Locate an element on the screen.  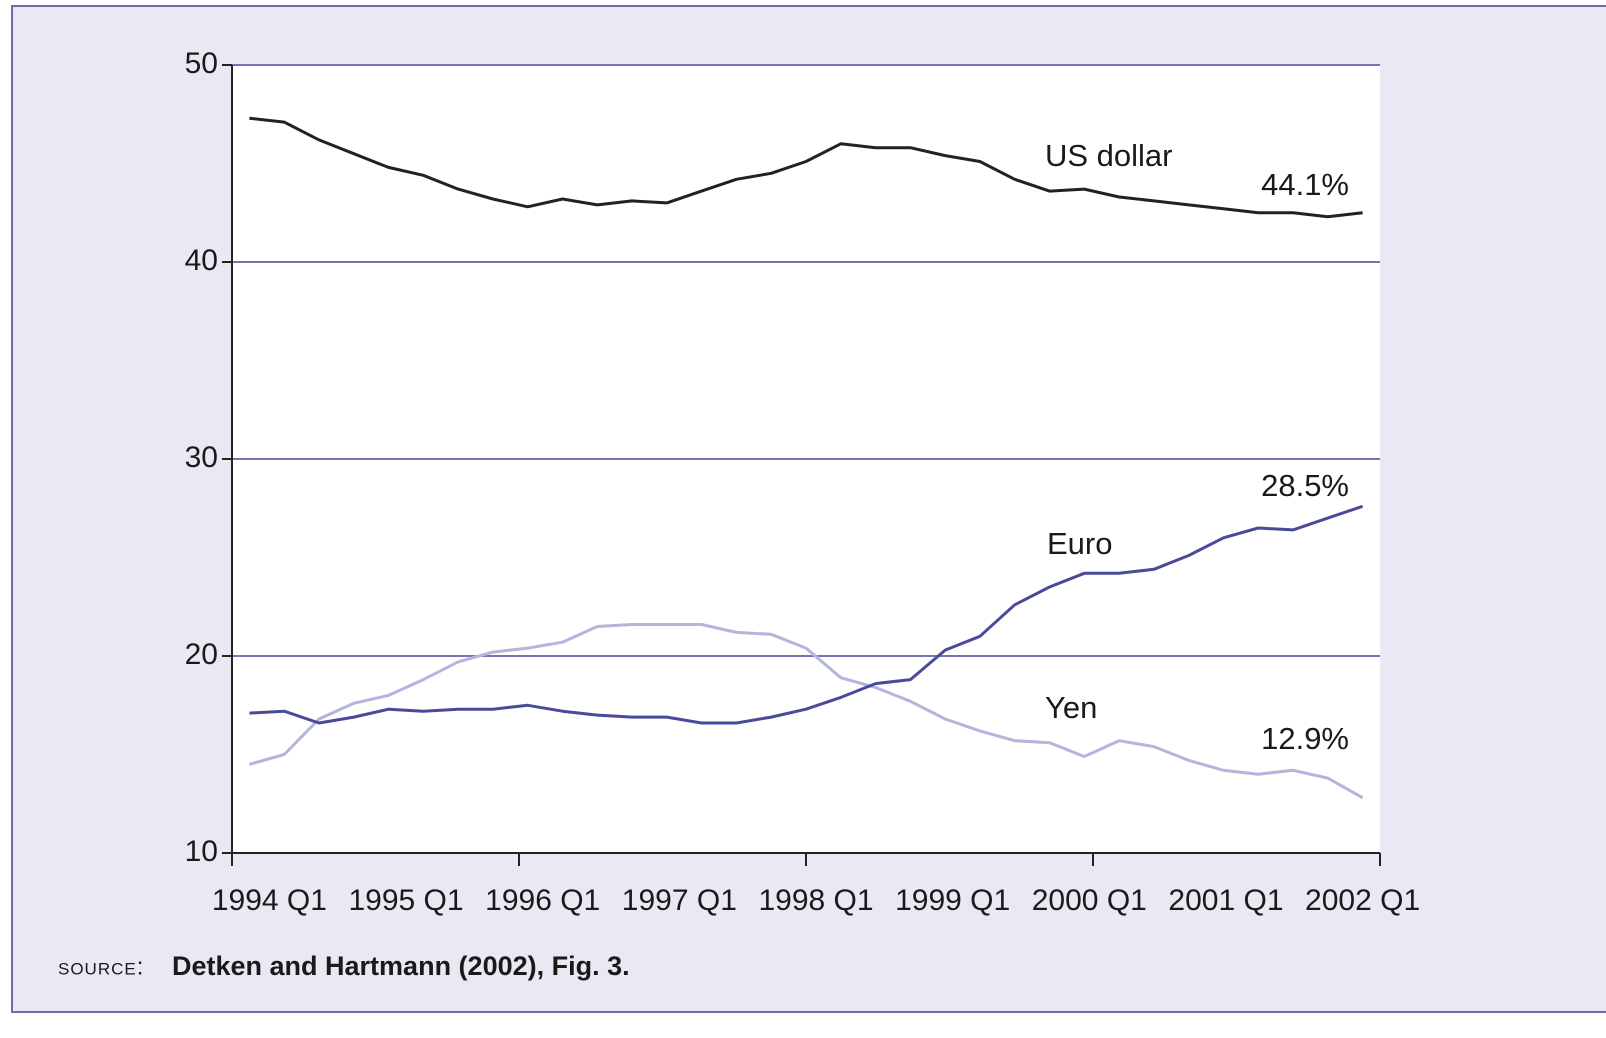
x-tick-label: 1995 Q1 is located at coordinates (405, 900).